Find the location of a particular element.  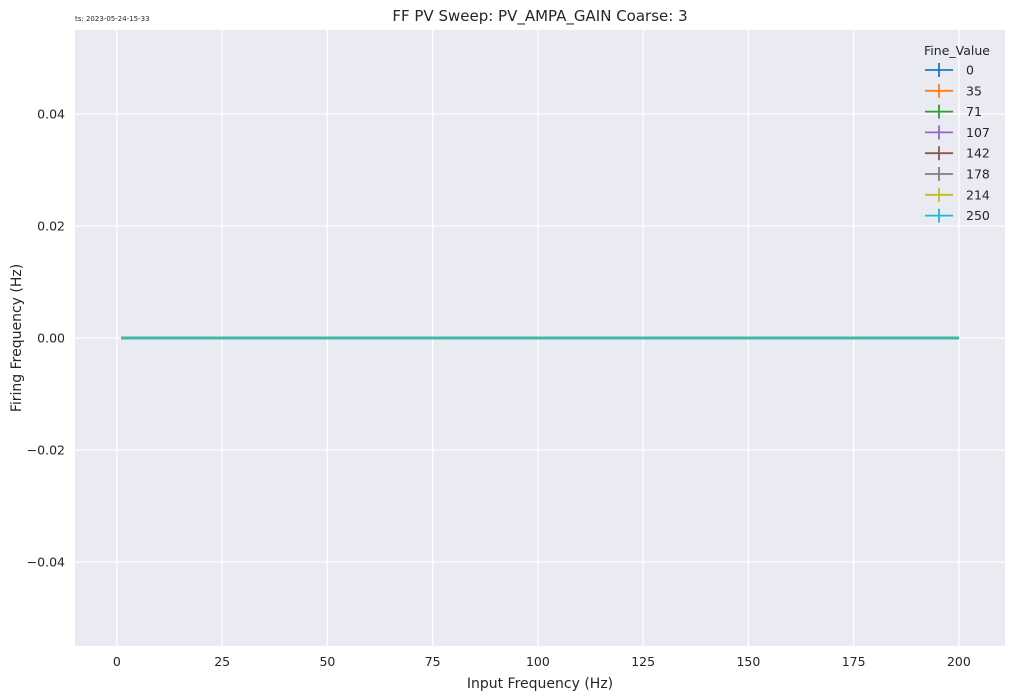

y-tick-label: −0.02 is located at coordinates (46, 450).